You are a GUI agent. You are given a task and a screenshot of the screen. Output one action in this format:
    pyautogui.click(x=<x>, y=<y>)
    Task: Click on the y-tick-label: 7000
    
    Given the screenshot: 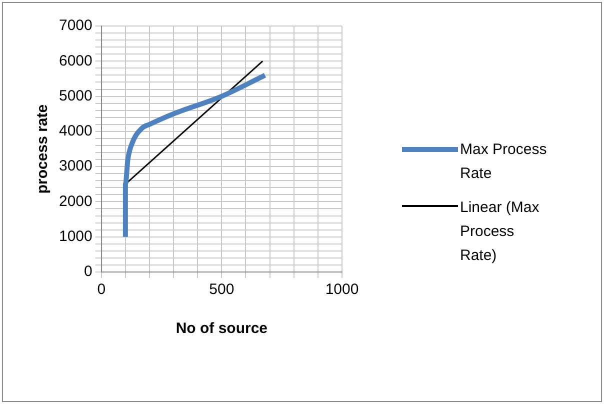 What is the action you would take?
    pyautogui.click(x=75, y=25)
    